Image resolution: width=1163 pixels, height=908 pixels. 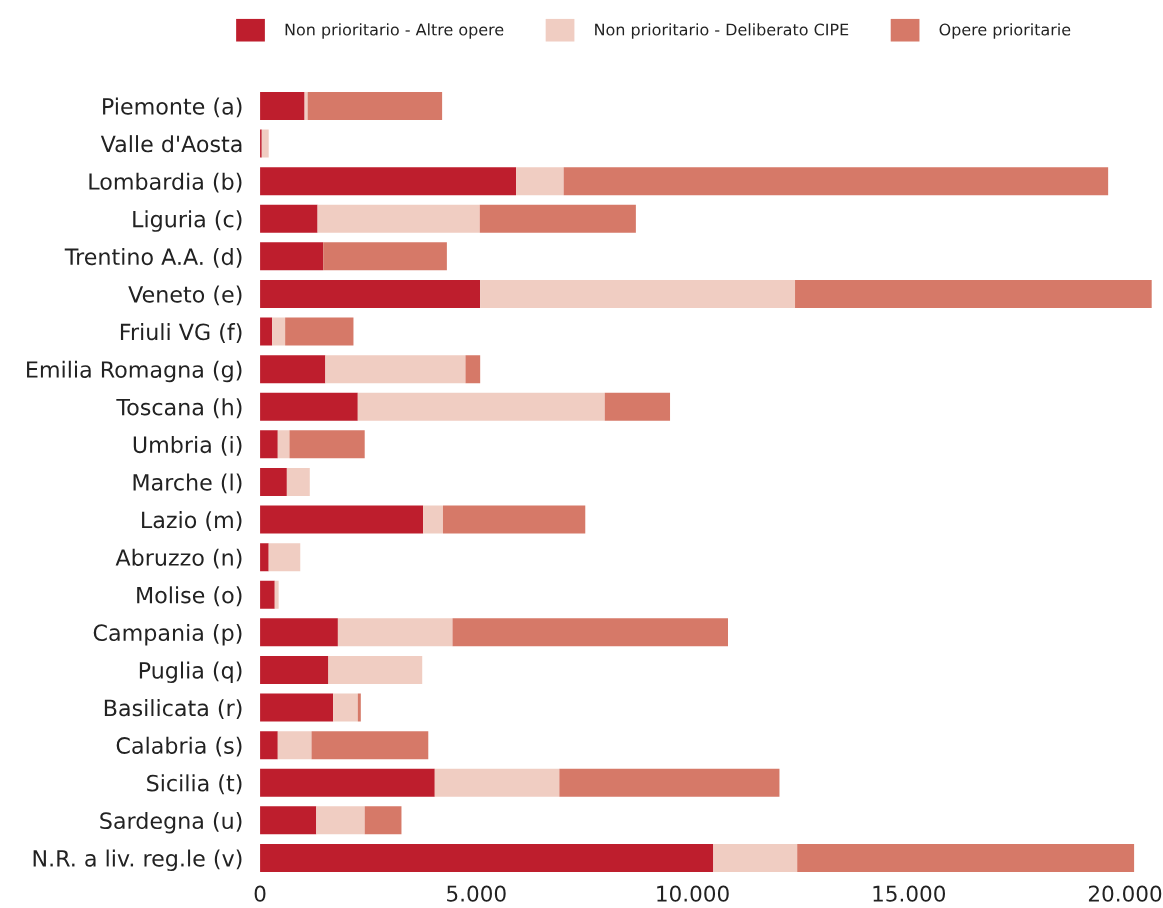 I want to click on x-tick-label: 15.000, so click(x=909, y=893).